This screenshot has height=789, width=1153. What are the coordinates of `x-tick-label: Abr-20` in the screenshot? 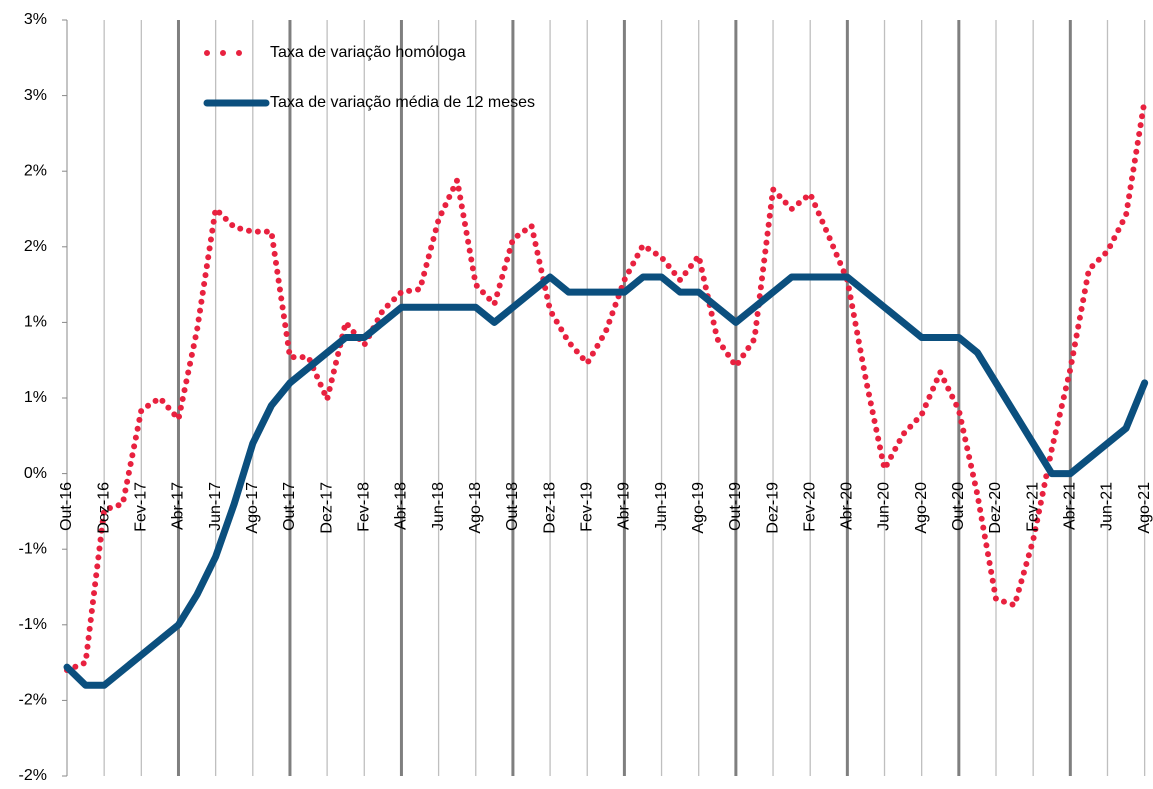 It's located at (847, 506).